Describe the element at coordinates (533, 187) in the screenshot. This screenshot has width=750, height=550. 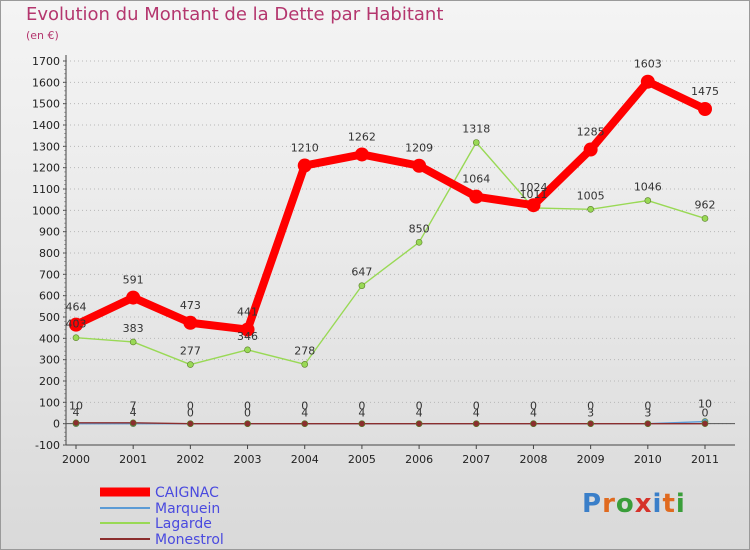
I see `data-label-caignac: 1024` at that location.